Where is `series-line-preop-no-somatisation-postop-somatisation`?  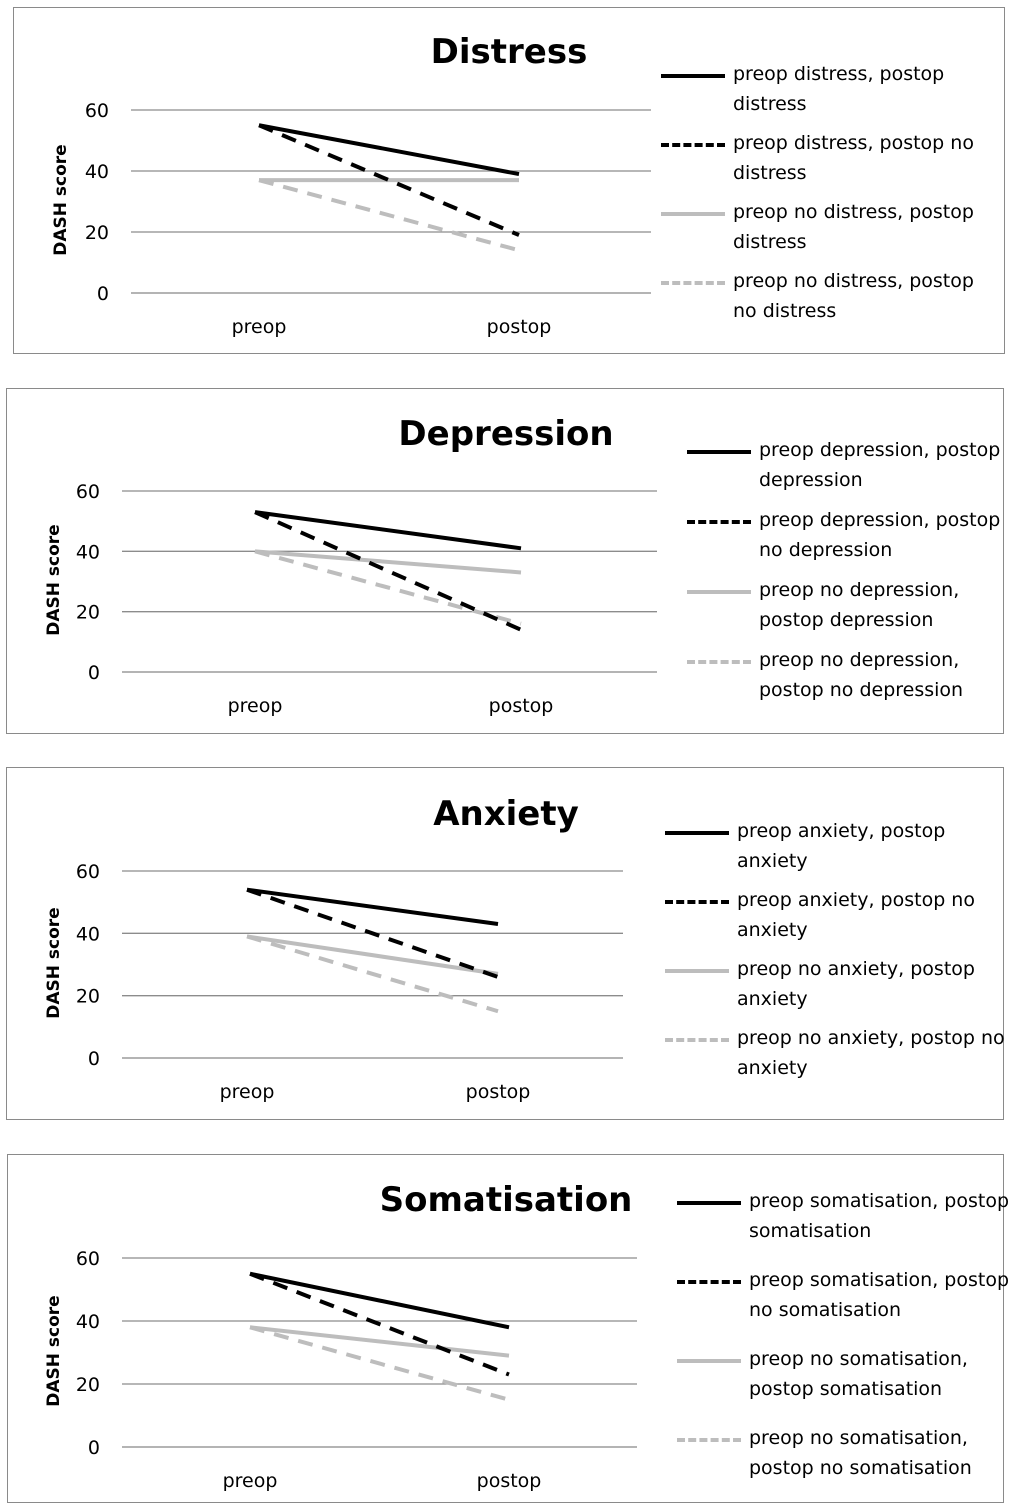
series-line-preop-no-somatisation-postop-somatisation is located at coordinates (379, 1341).